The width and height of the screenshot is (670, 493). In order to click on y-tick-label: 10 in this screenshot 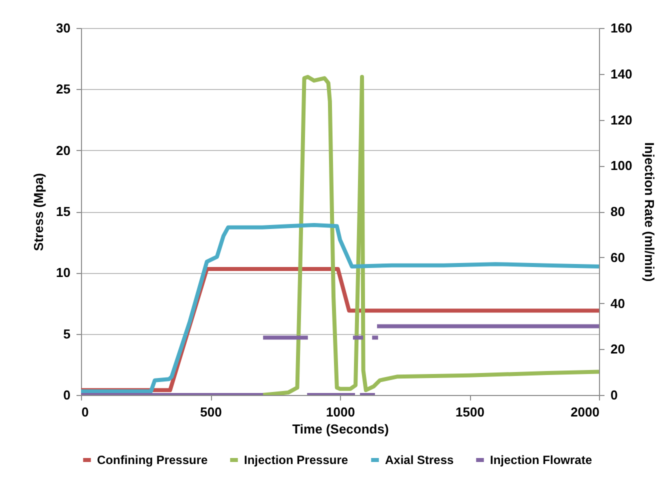, I will do `click(63, 272)`.